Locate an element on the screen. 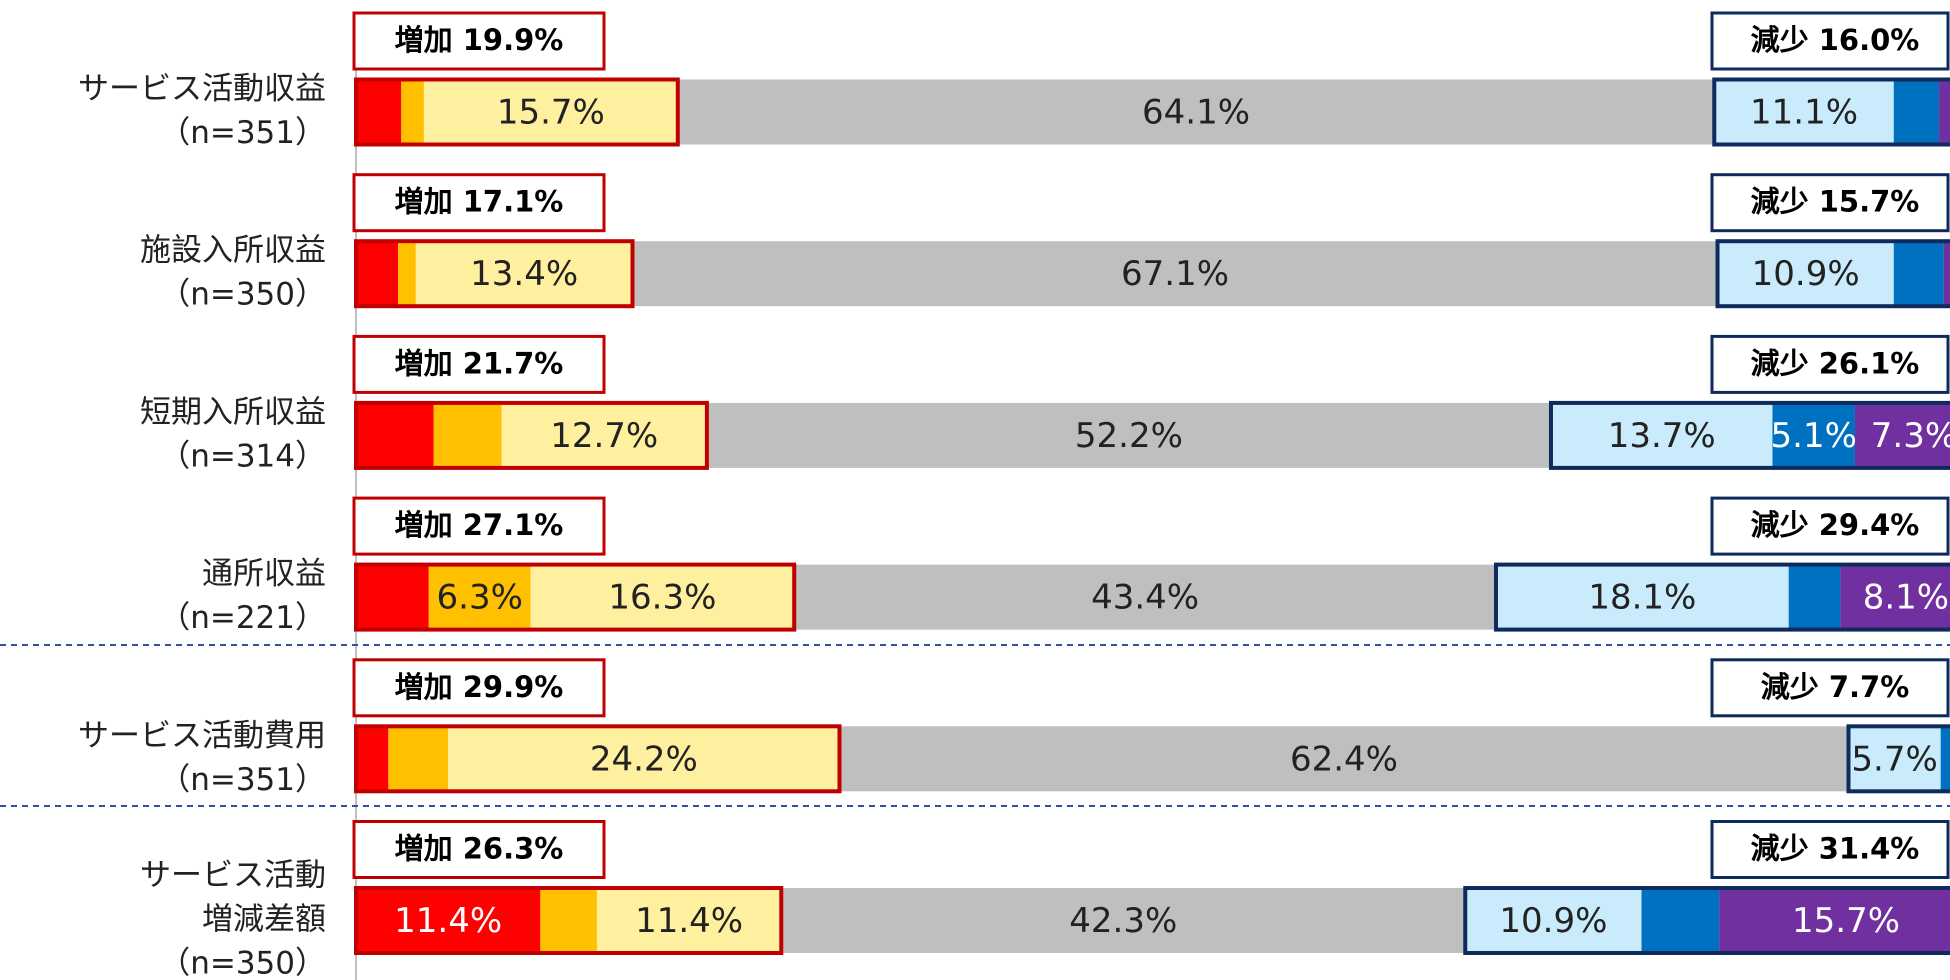 The width and height of the screenshot is (1950, 980). decrease-label: 減少 31.4% is located at coordinates (1835, 849).